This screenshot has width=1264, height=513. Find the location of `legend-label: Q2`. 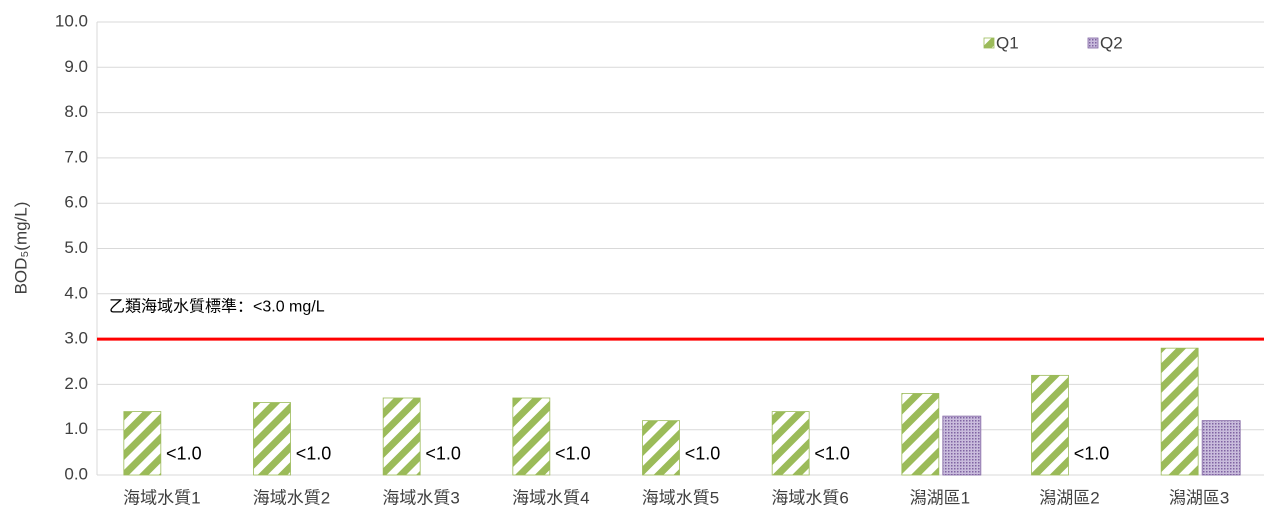

legend-label: Q2 is located at coordinates (1111, 42).